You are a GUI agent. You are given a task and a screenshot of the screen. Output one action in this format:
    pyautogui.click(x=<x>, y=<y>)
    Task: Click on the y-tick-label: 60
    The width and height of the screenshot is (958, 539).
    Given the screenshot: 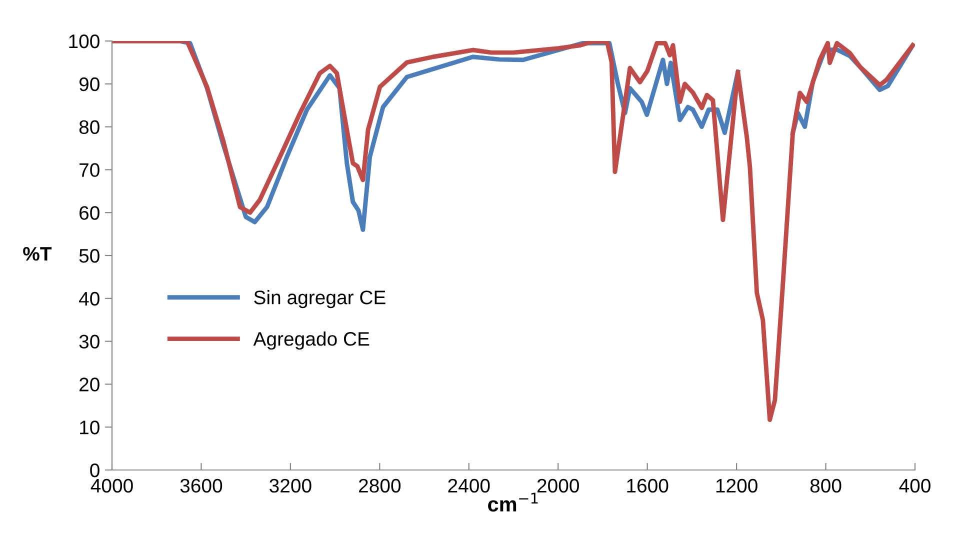 What is the action you would take?
    pyautogui.click(x=90, y=213)
    